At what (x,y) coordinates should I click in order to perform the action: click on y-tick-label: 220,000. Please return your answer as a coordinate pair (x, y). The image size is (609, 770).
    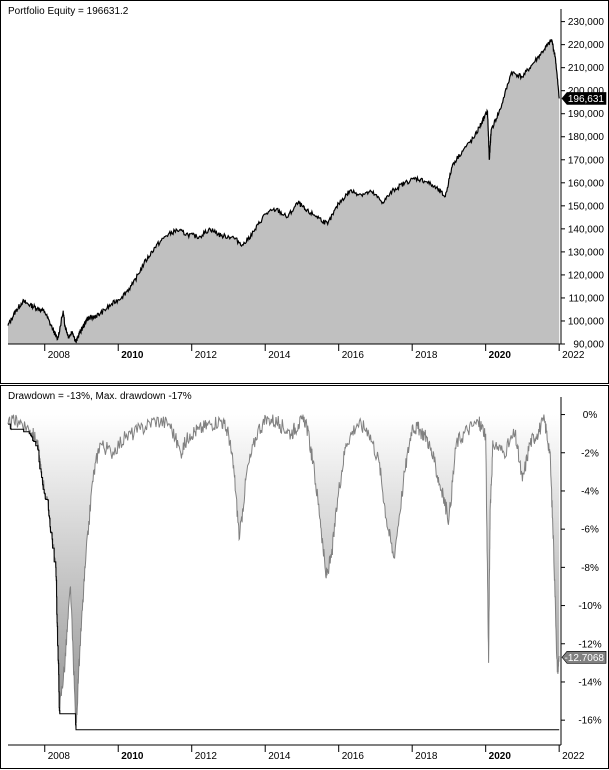
    Looking at the image, I should click on (586, 45).